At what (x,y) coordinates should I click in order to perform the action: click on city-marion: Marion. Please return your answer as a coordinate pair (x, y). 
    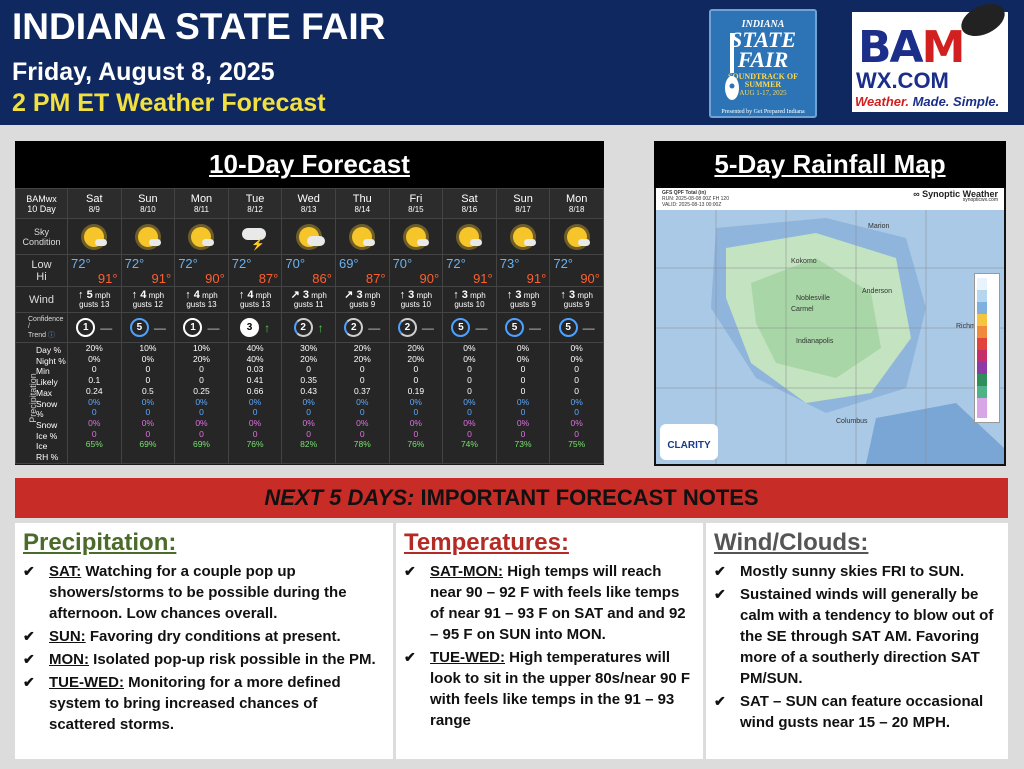
    Looking at the image, I should click on (879, 226).